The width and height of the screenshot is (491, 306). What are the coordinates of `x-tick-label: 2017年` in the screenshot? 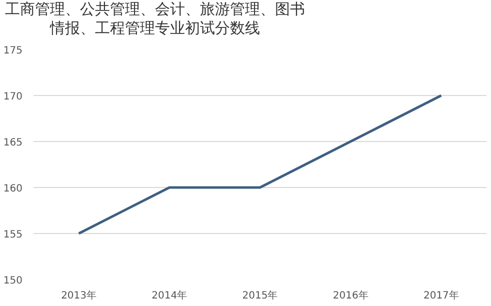 It's located at (441, 296).